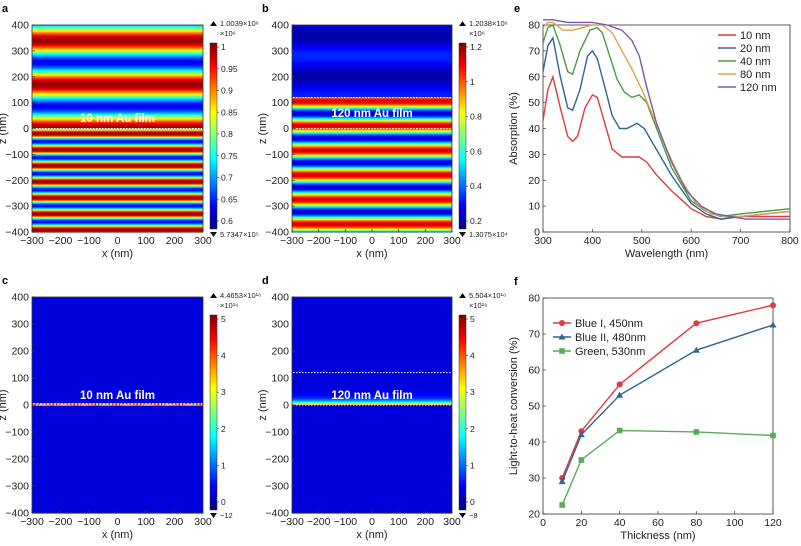 This screenshot has height=546, width=801. Describe the element at coordinates (666, 147) in the screenshot. I see `series-line` at that location.